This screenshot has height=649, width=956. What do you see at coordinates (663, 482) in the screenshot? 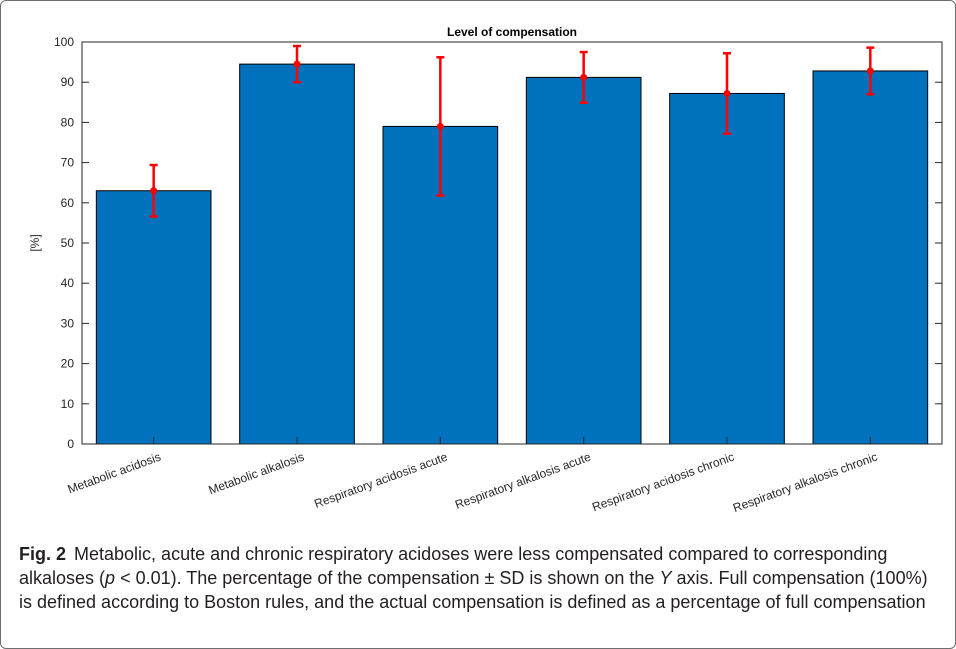
I see `x-tick-label: Respiratory acidosis chronic` at bounding box center [663, 482].